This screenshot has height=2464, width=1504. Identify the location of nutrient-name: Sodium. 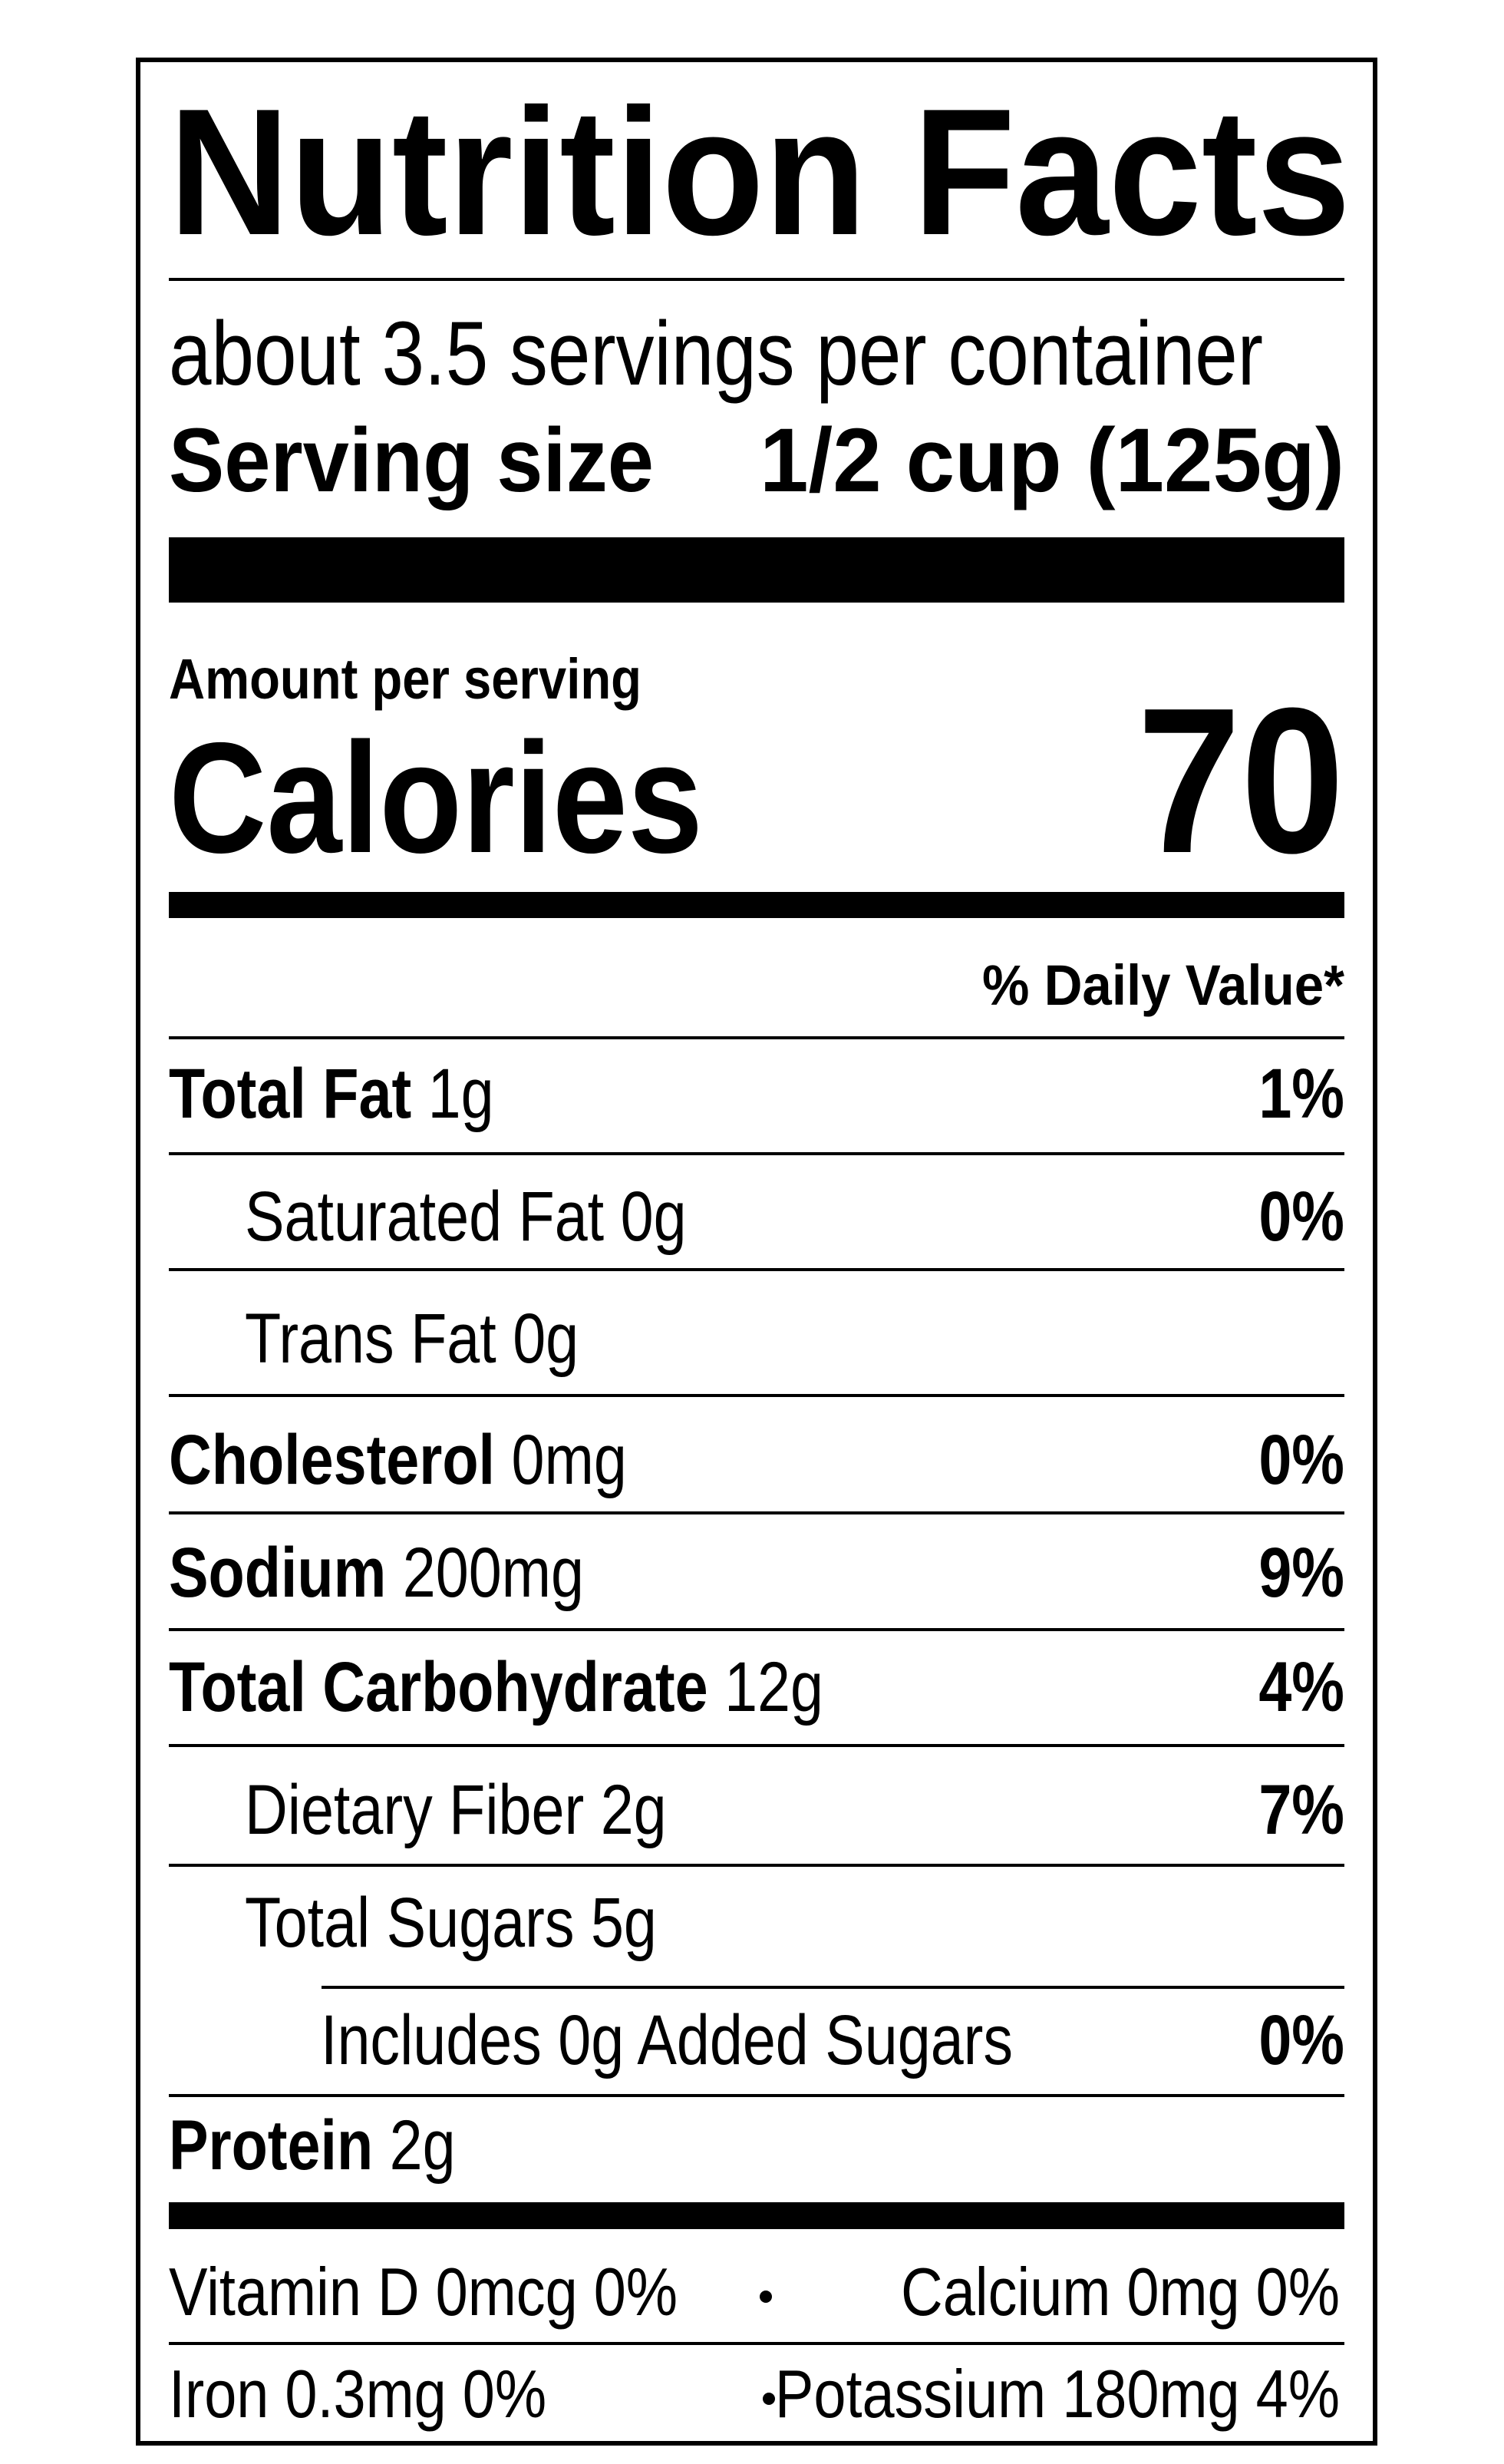
(277, 1573).